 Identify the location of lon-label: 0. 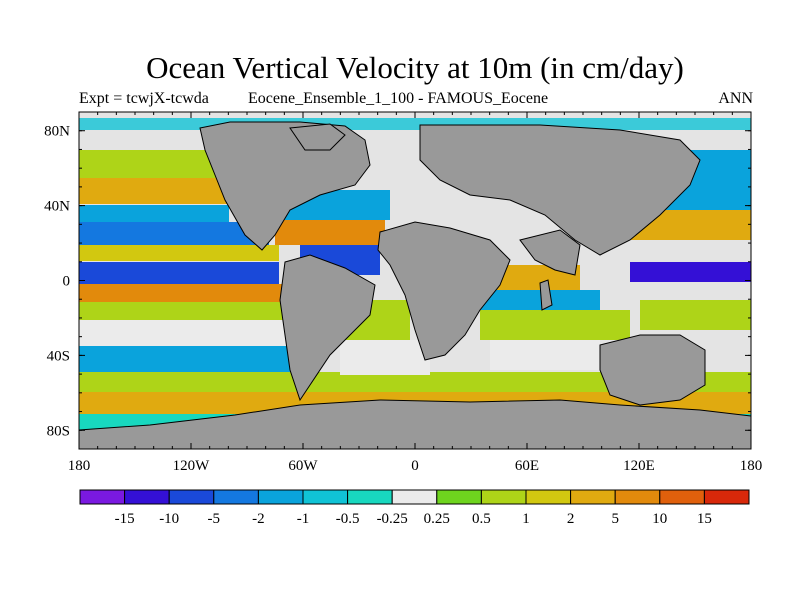
(415, 466).